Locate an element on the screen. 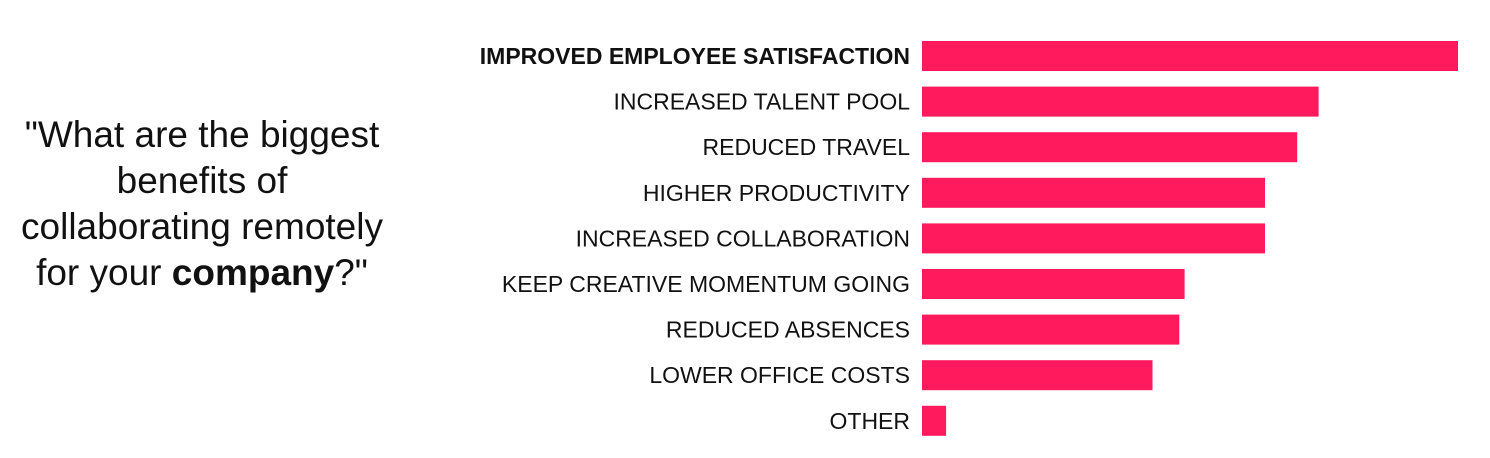 This screenshot has width=1490, height=458. category-label-6: REDUCED ABSENCES is located at coordinates (788, 330).